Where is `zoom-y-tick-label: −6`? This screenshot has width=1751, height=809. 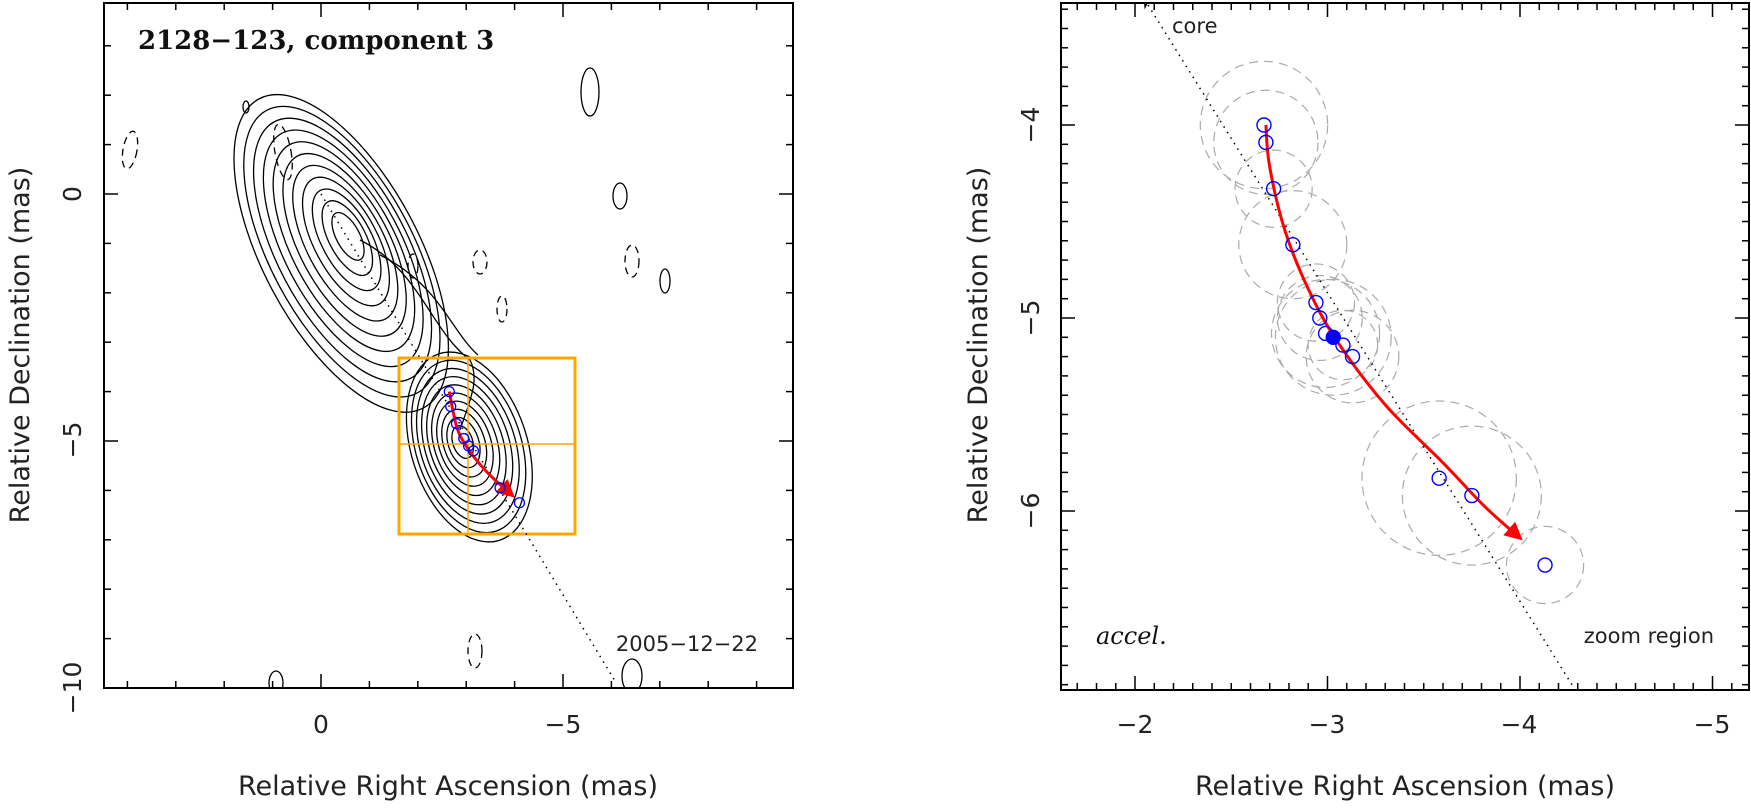
zoom-y-tick-label: −6 is located at coordinates (1030, 511).